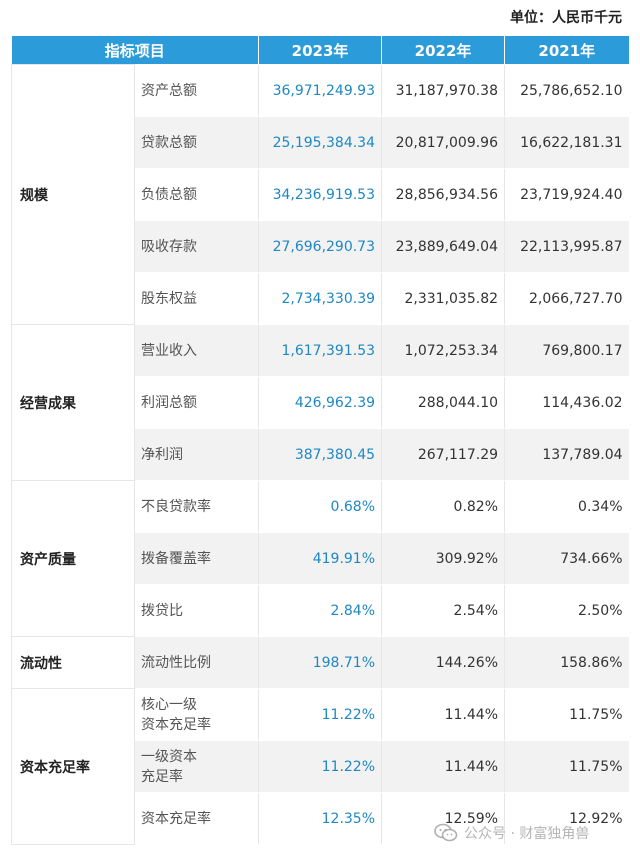 This screenshot has height=861, width=640. What do you see at coordinates (566, 18) in the screenshot?
I see `unit-label: 单位：人民币千元` at bounding box center [566, 18].